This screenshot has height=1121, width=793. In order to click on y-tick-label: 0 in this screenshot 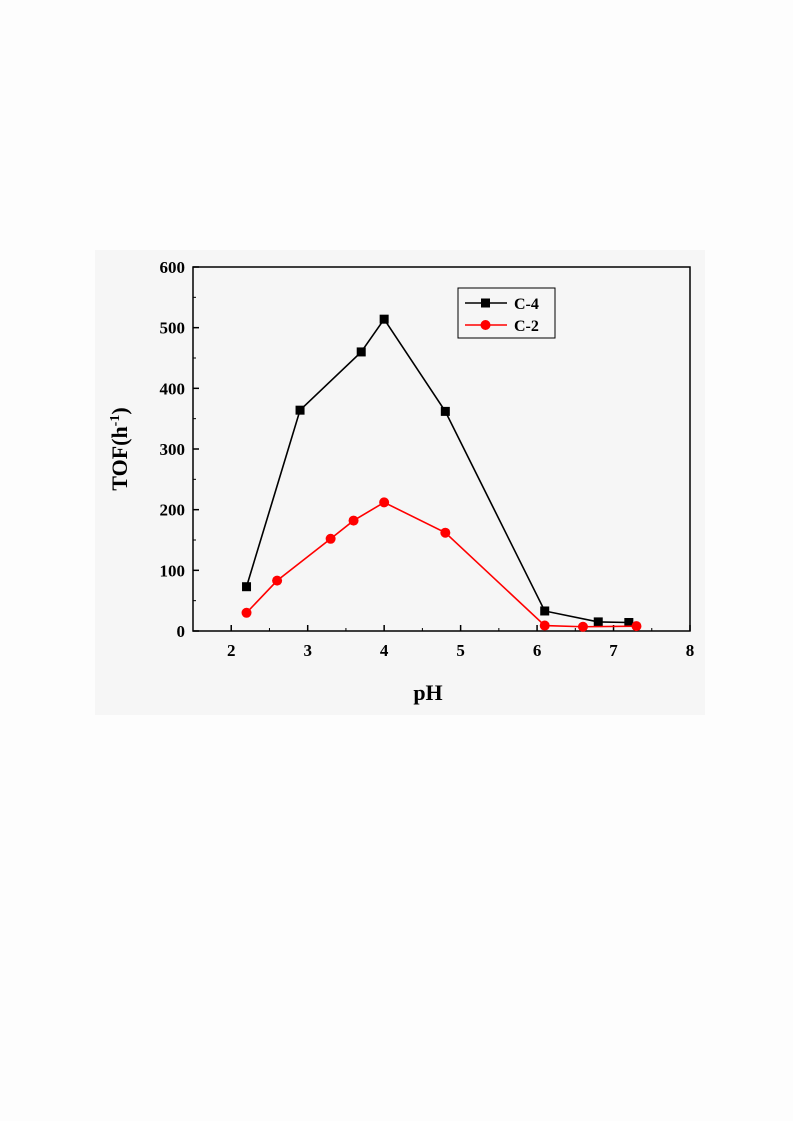, I will do `click(181, 631)`.